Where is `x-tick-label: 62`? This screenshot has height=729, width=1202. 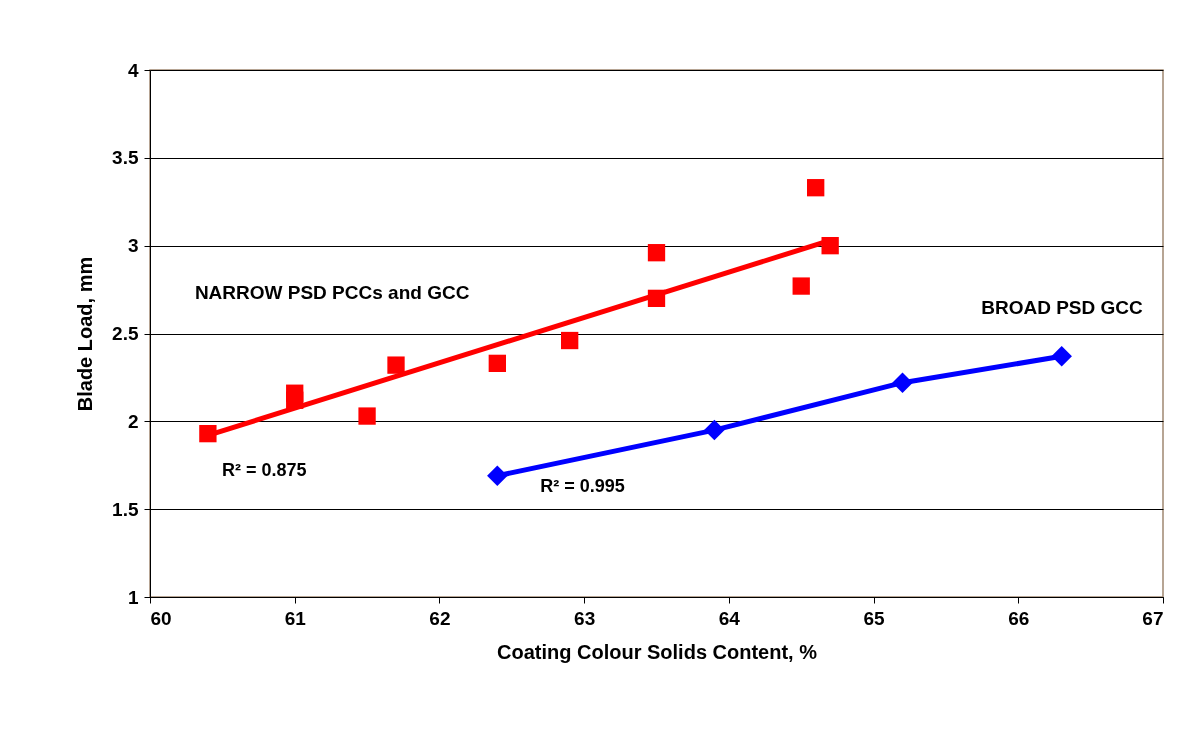 x-tick-label: 62 is located at coordinates (440, 618).